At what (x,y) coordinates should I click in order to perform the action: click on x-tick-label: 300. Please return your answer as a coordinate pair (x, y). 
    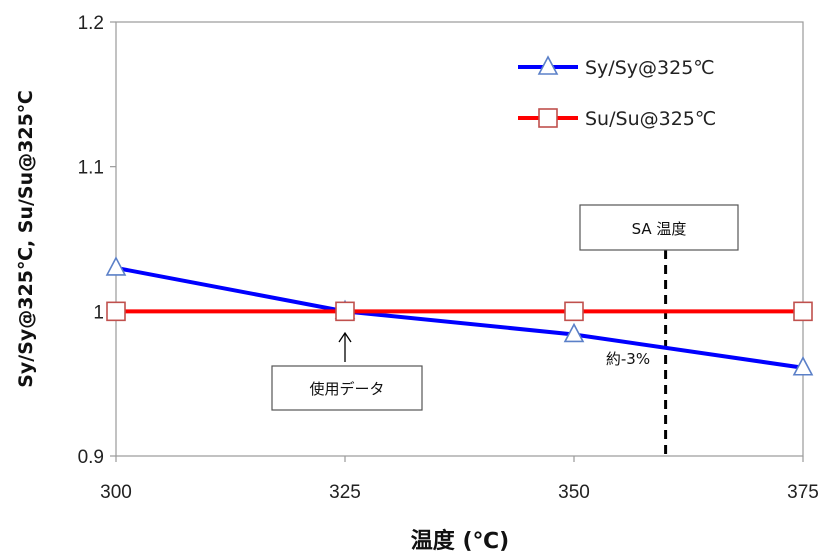
    Looking at the image, I should click on (116, 492).